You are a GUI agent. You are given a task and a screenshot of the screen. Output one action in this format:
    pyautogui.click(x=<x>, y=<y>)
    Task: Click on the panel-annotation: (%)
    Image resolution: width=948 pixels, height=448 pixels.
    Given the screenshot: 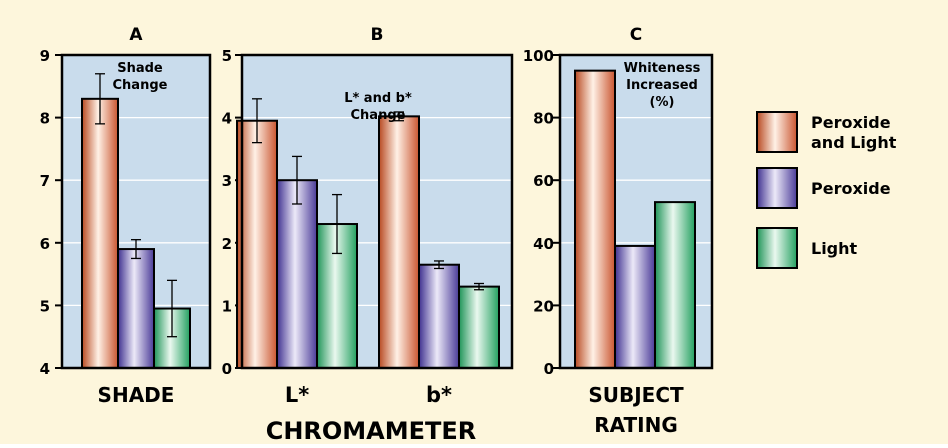 What is the action you would take?
    pyautogui.click(x=662, y=102)
    